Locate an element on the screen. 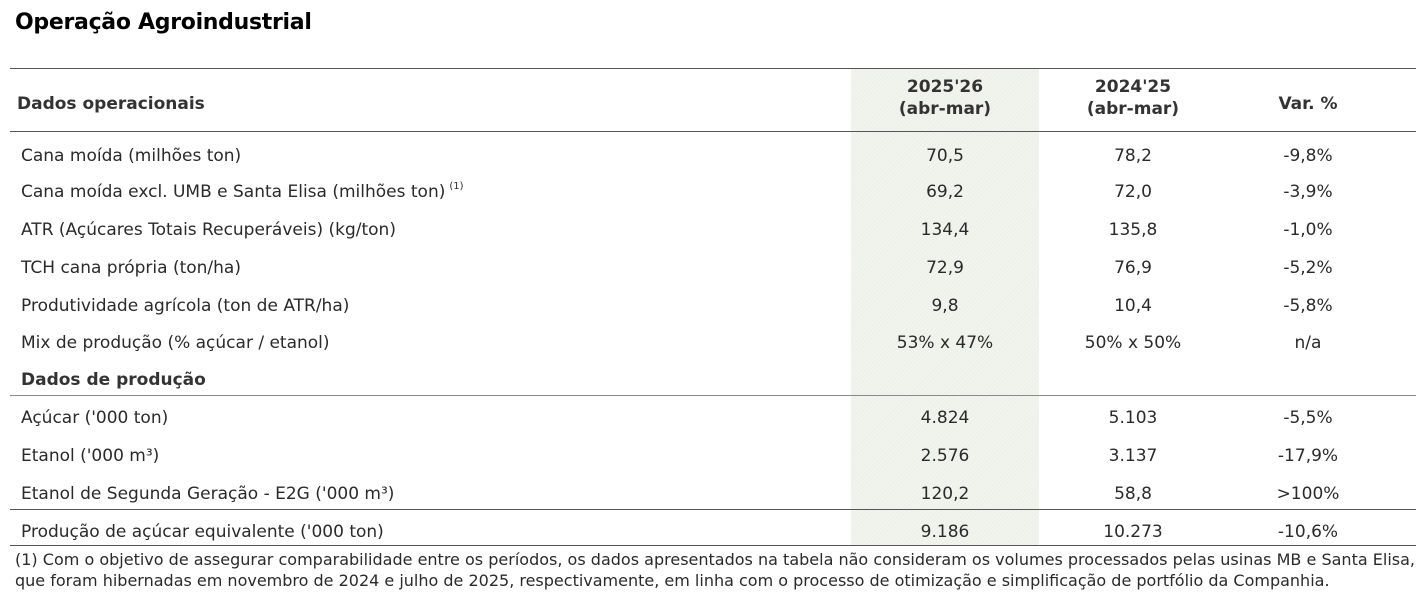  total-rule is located at coordinates (713, 509).